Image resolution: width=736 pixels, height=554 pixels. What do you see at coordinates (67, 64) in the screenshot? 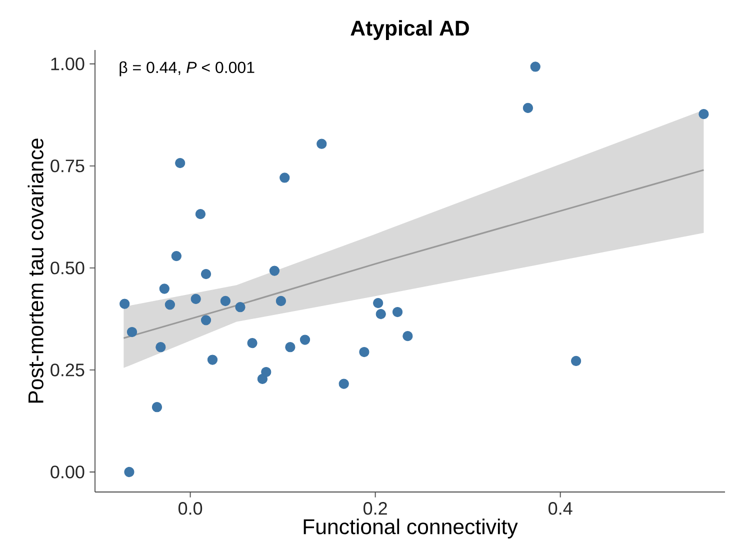
I see `y-tick-label: 1.00` at bounding box center [67, 64].